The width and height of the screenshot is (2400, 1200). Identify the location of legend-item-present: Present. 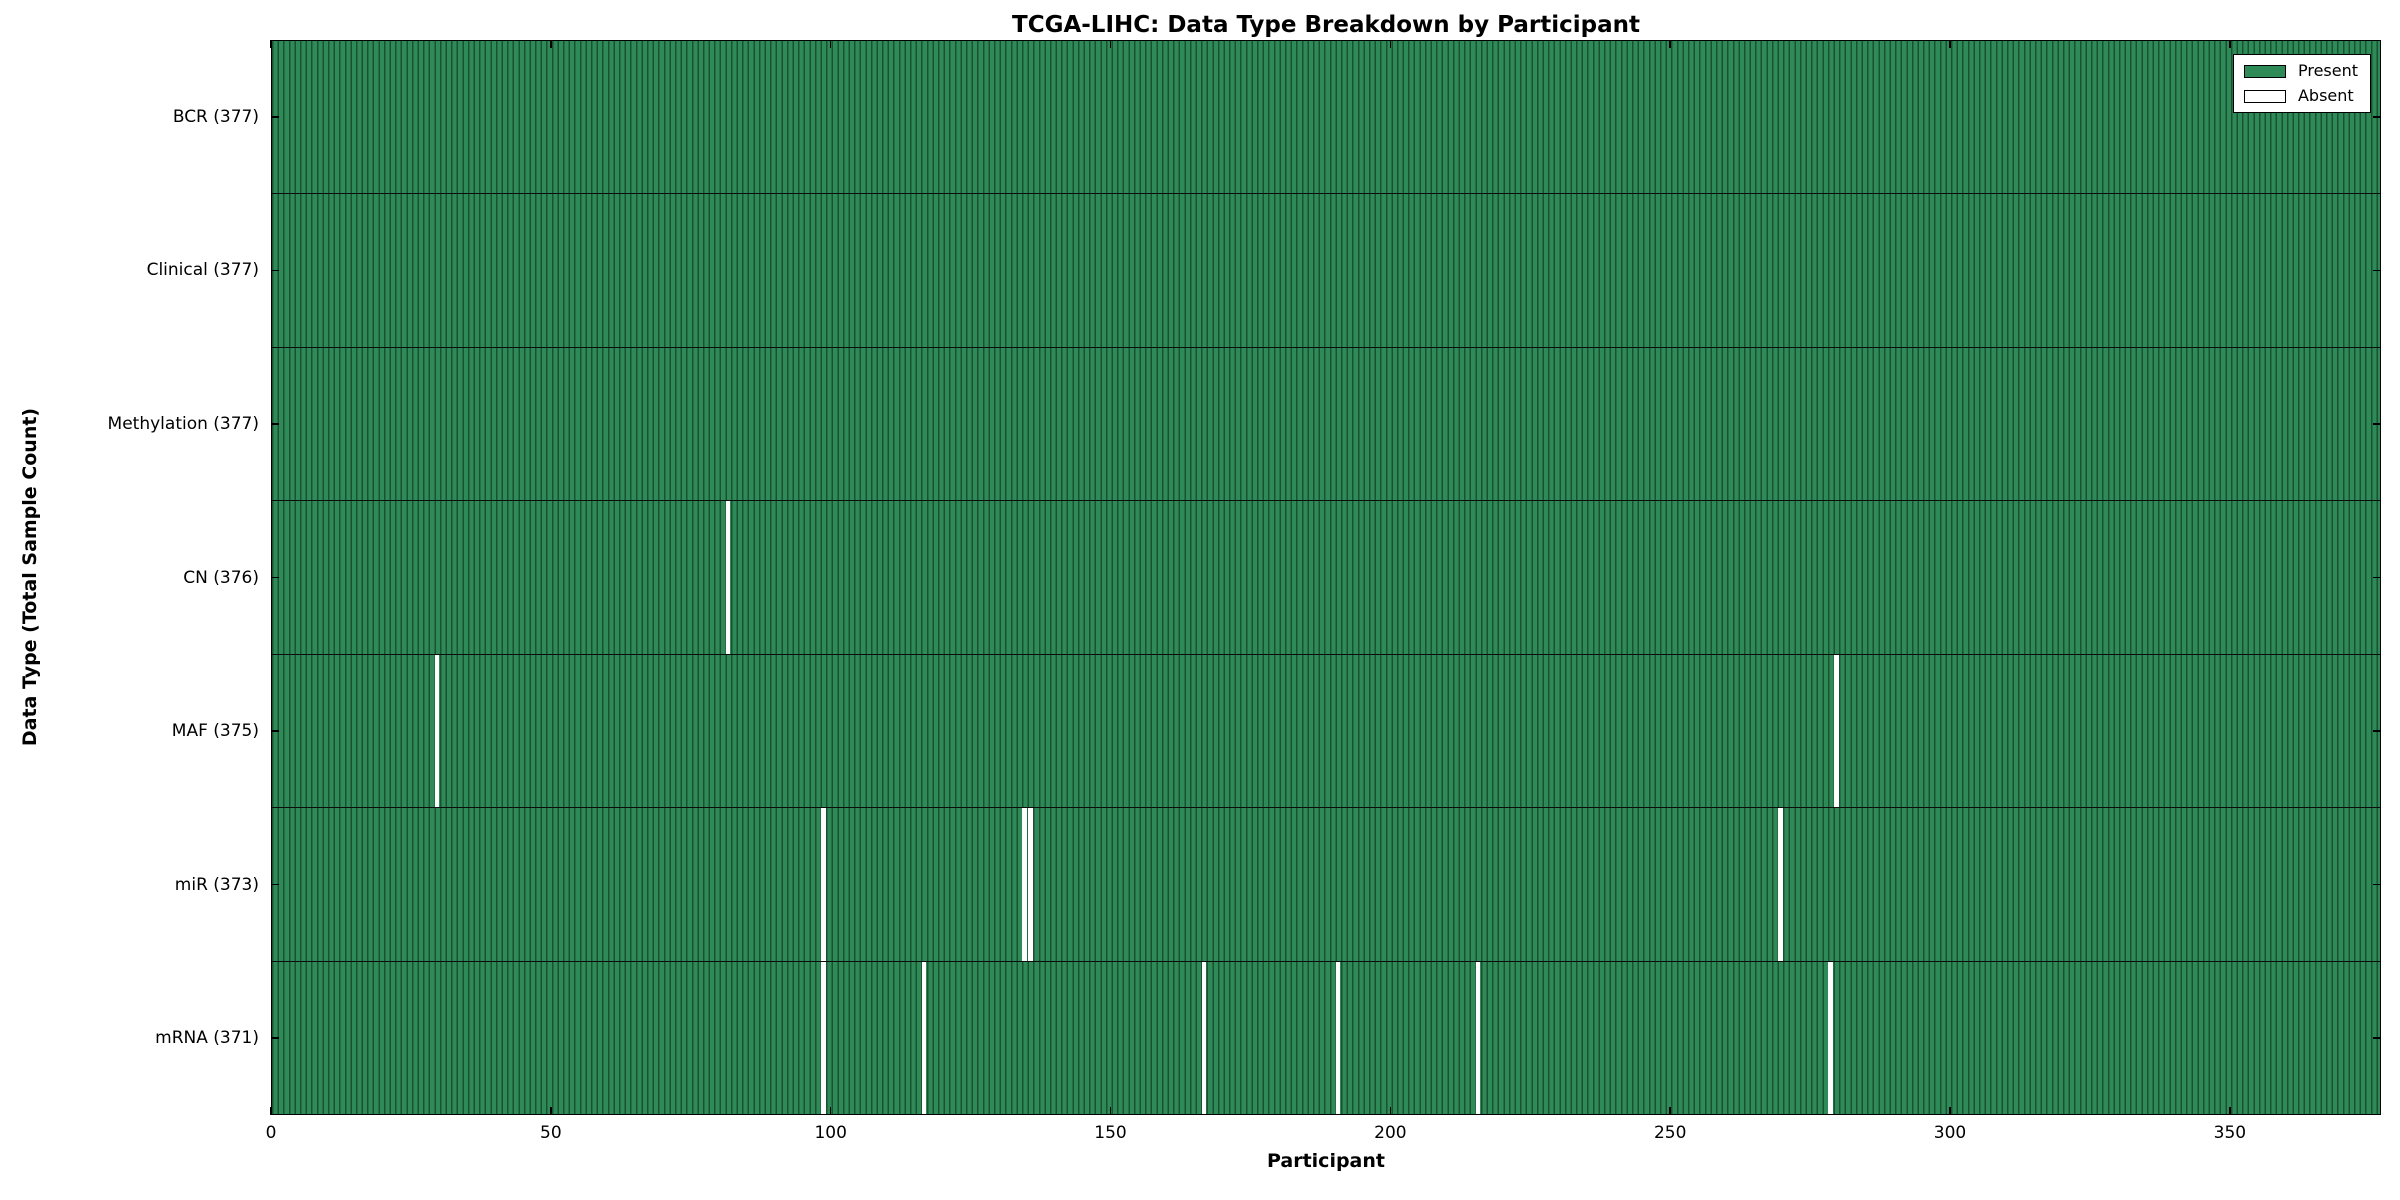
(2300, 70).